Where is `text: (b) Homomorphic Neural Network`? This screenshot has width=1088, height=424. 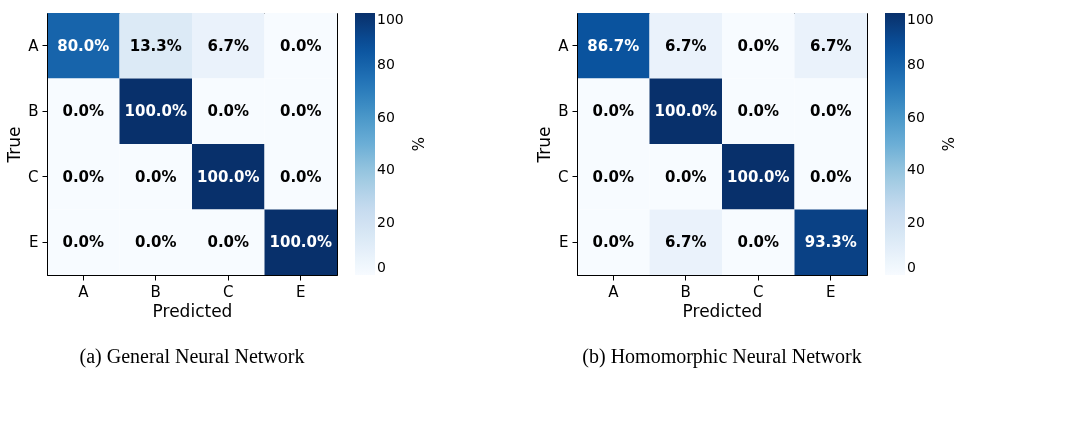 text: (b) Homomorphic Neural Network is located at coordinates (722, 356).